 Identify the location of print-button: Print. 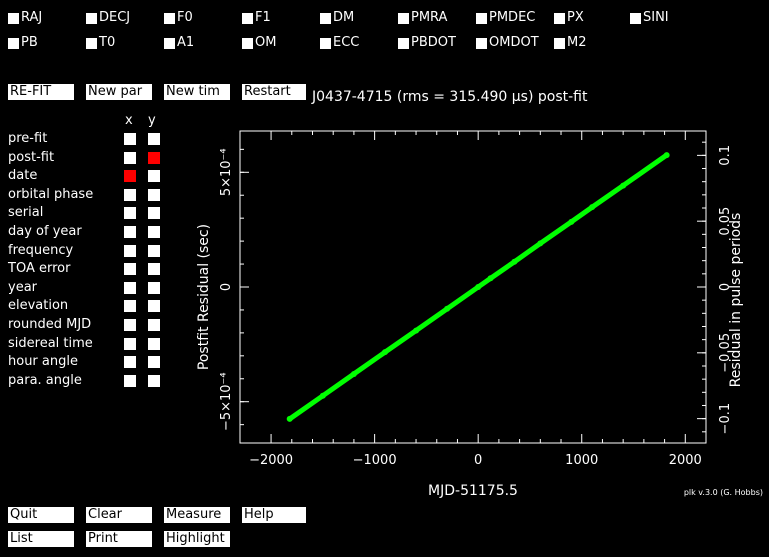
(119, 539).